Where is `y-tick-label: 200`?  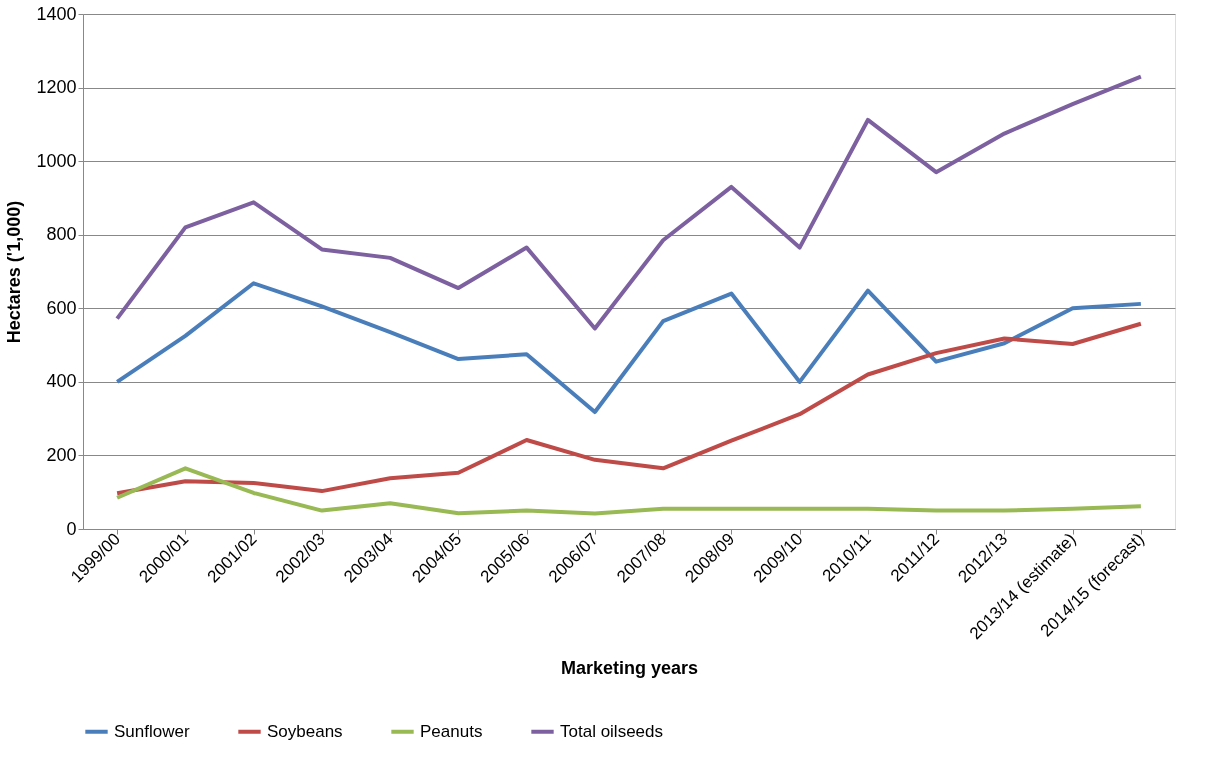 y-tick-label: 200 is located at coordinates (61, 454).